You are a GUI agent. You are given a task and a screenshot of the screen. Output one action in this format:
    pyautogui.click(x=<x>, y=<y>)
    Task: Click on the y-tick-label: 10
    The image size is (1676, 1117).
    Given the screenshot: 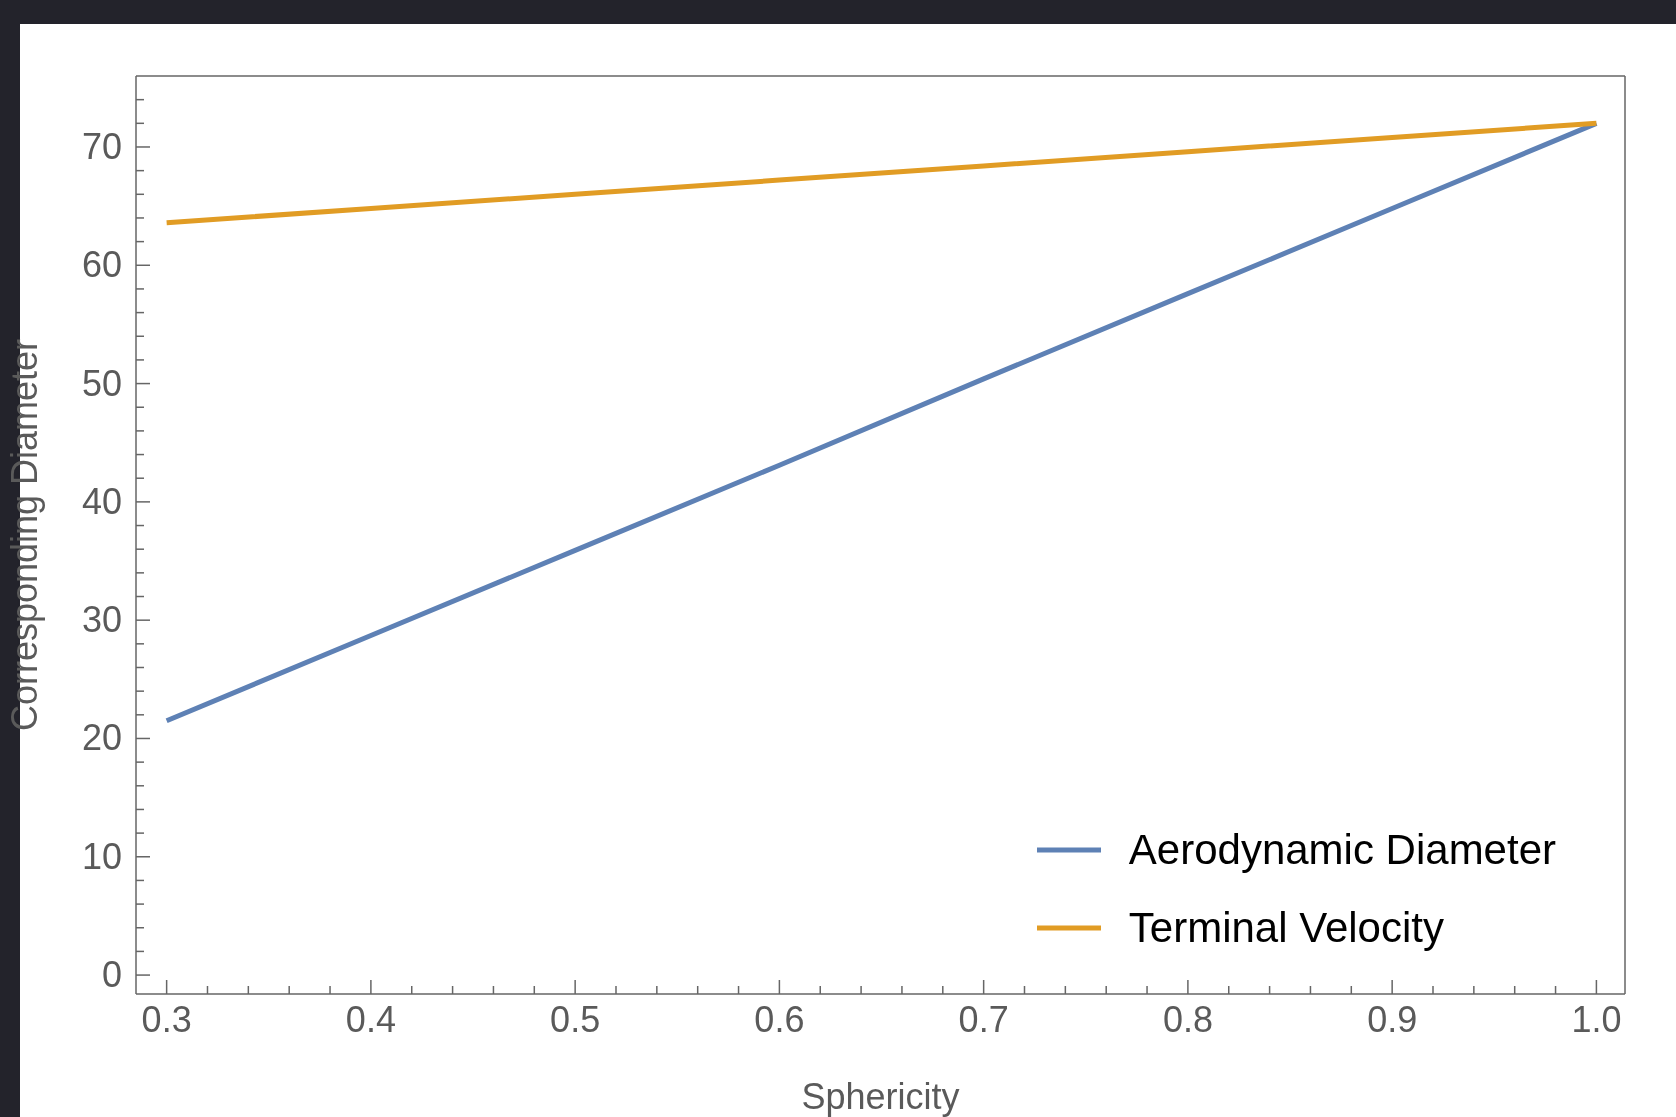 What is the action you would take?
    pyautogui.click(x=101, y=856)
    